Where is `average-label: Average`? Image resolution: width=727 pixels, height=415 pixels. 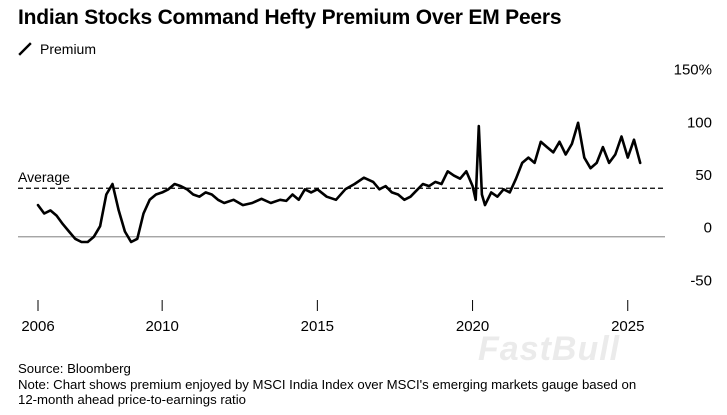 average-label: Average is located at coordinates (44, 177).